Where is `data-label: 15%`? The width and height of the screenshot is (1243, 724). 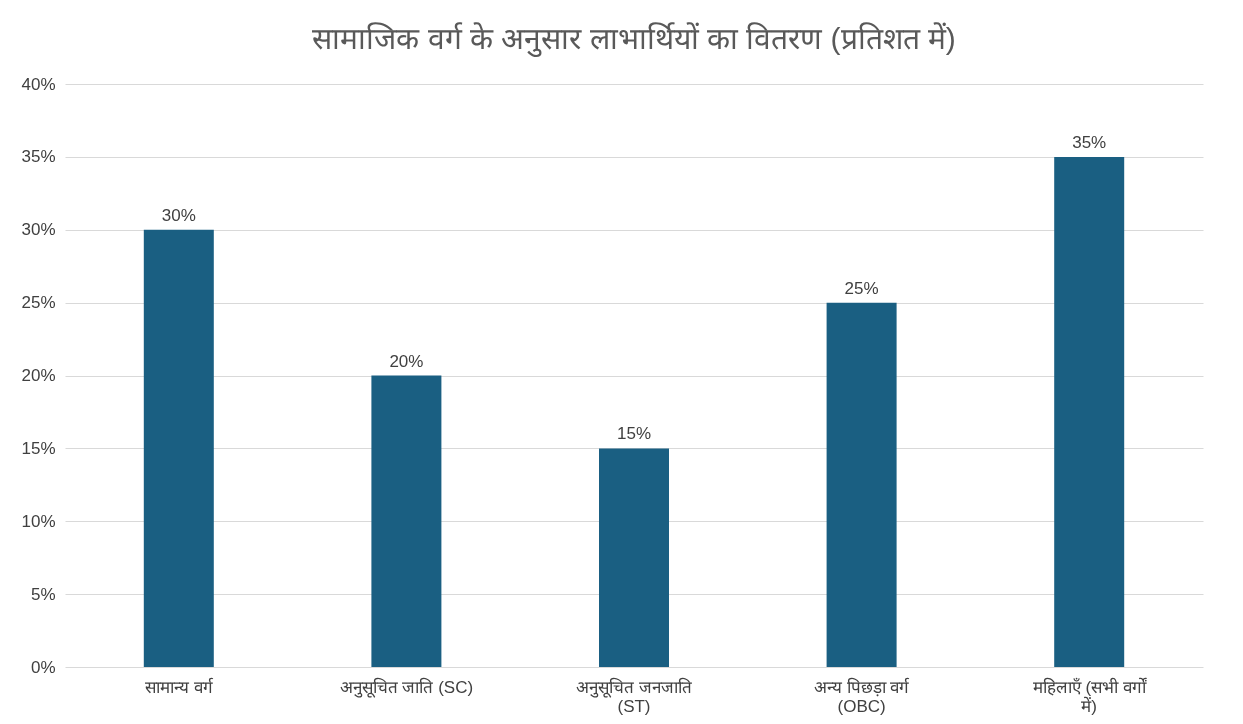
data-label: 15% is located at coordinates (634, 434).